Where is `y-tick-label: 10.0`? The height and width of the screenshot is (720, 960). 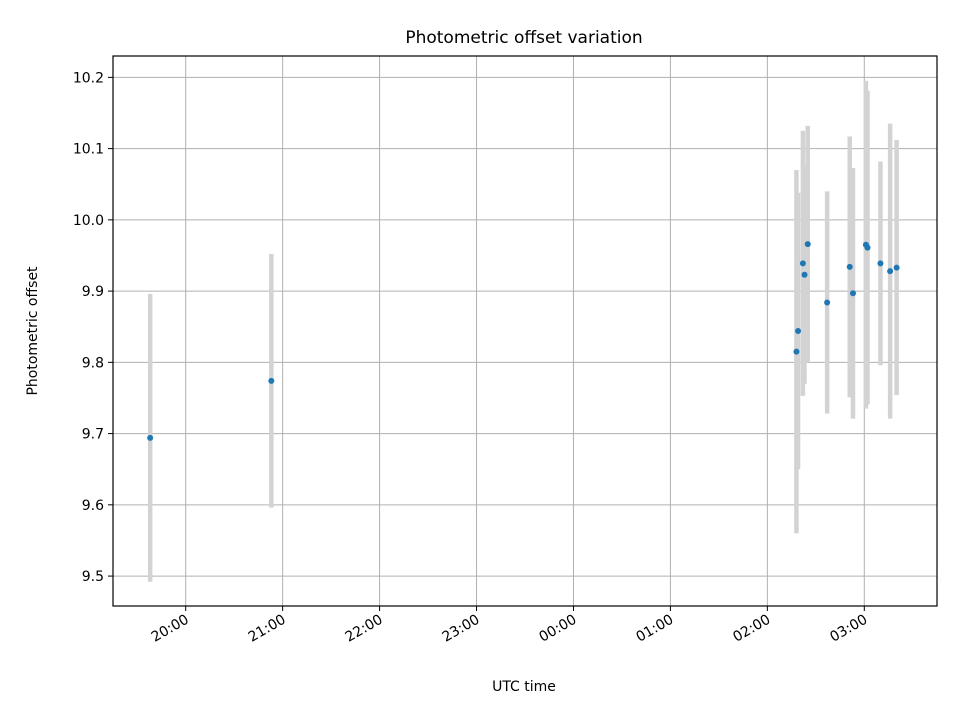 y-tick-label: 10.0 is located at coordinates (88, 221).